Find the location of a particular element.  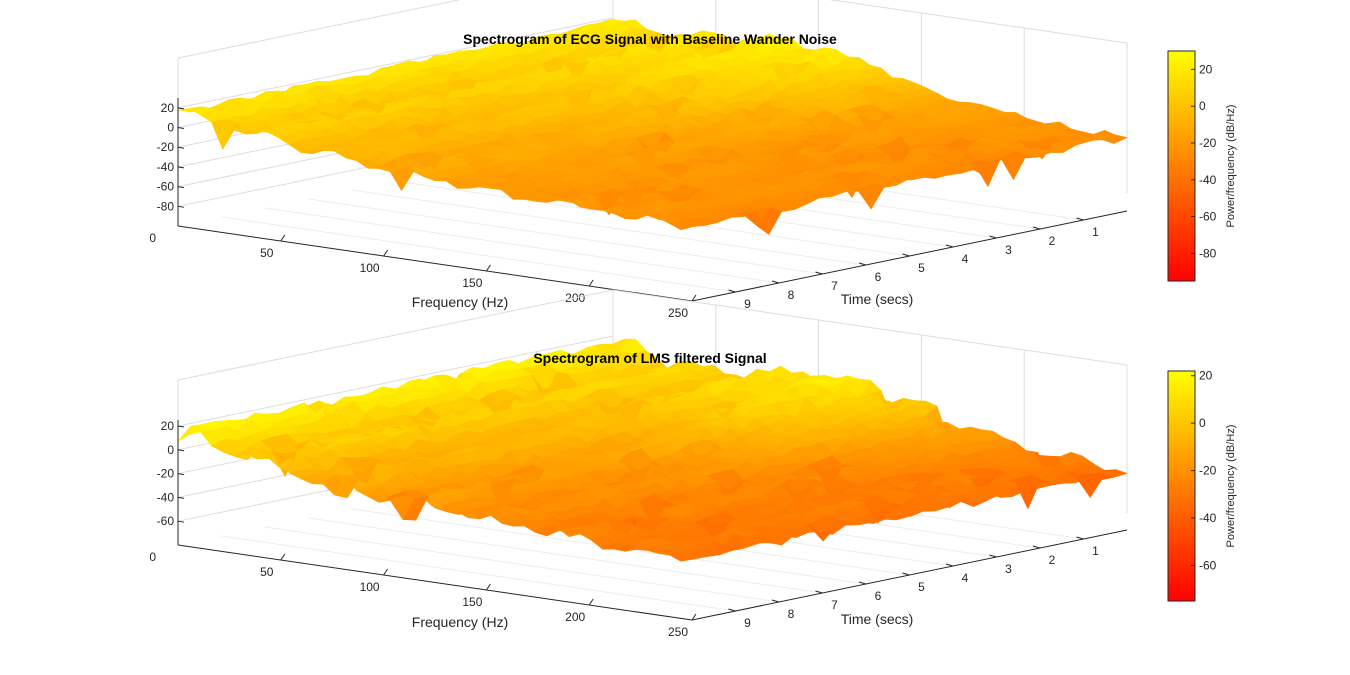

frequency-tick-label: 250 is located at coordinates (678, 632).